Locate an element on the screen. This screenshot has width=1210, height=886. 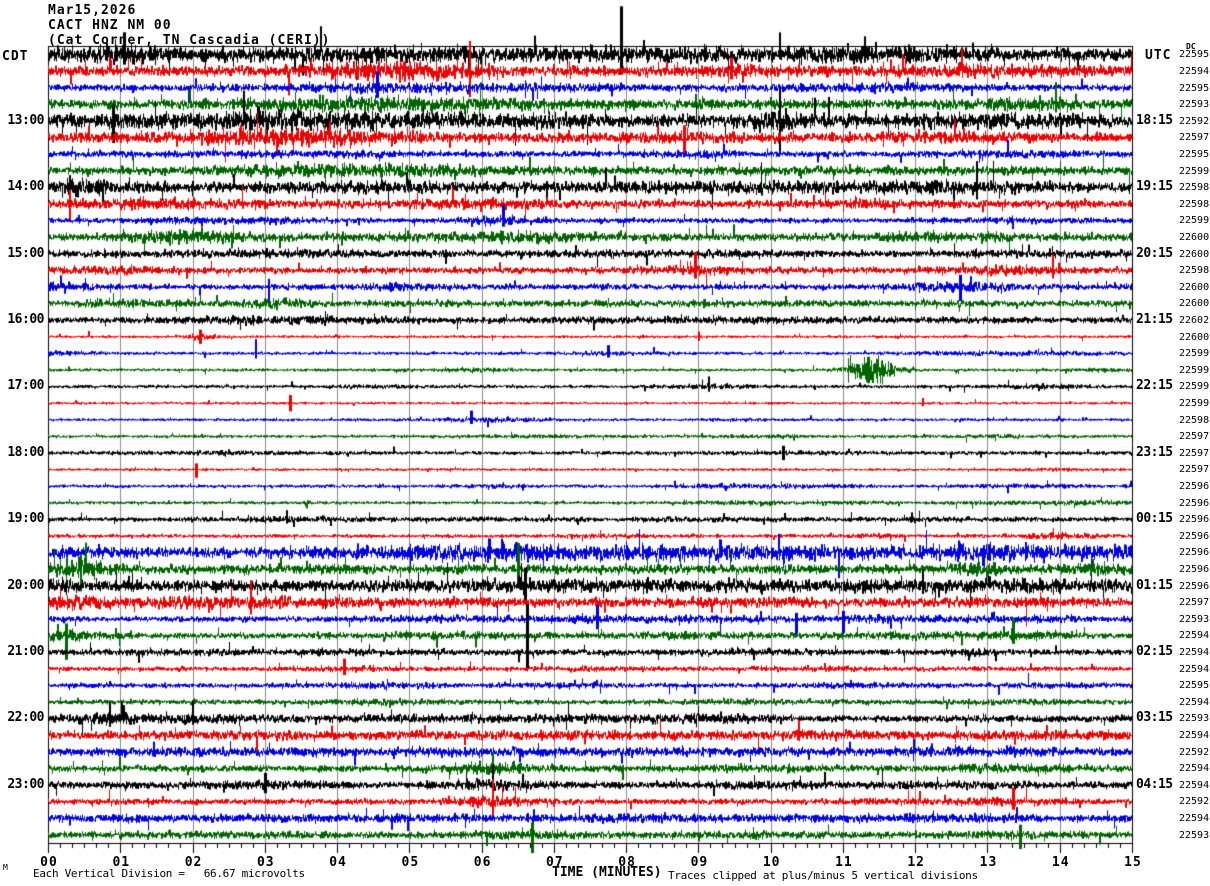
cdt-hour-label: 19:00 is located at coordinates (25, 519).